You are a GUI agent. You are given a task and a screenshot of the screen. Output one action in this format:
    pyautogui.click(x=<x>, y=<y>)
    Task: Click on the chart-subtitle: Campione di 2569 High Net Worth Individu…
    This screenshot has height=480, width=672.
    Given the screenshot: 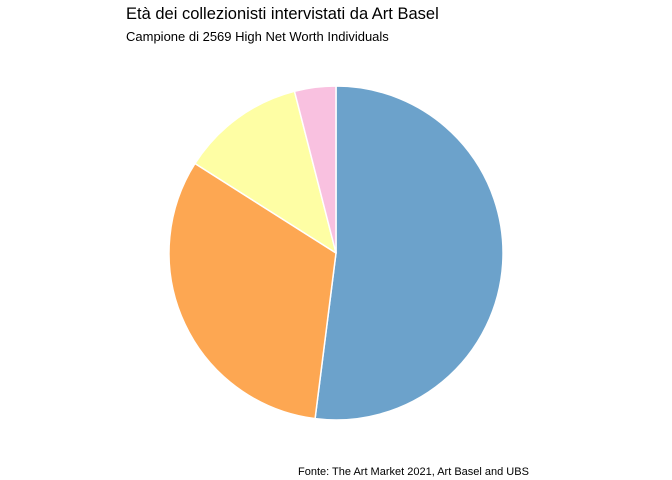 What is the action you would take?
    pyautogui.click(x=257, y=36)
    